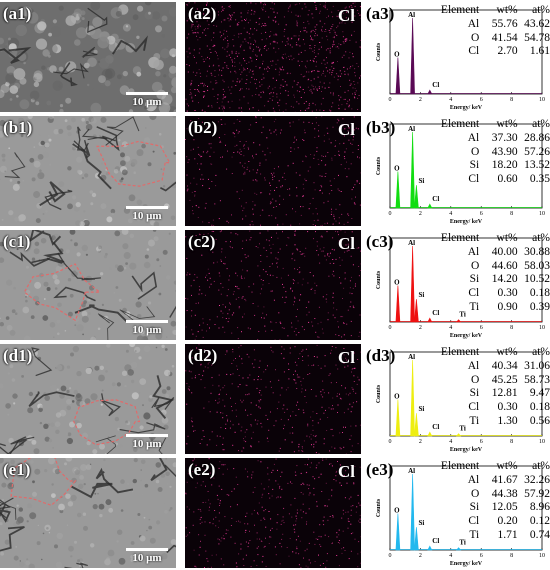  What do you see at coordinates (411, 357) in the screenshot?
I see `peak-label: Al` at bounding box center [411, 357].